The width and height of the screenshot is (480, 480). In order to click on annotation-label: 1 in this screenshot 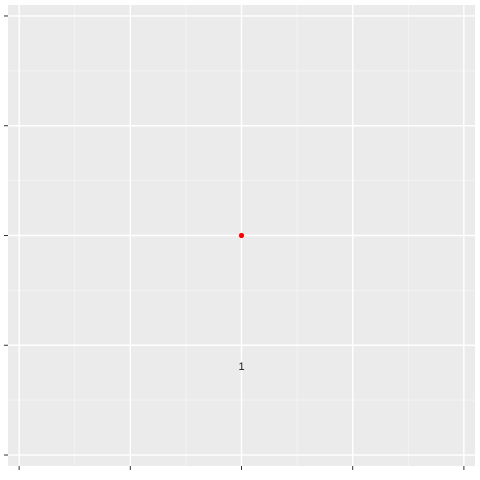, I will do `click(241, 367)`.